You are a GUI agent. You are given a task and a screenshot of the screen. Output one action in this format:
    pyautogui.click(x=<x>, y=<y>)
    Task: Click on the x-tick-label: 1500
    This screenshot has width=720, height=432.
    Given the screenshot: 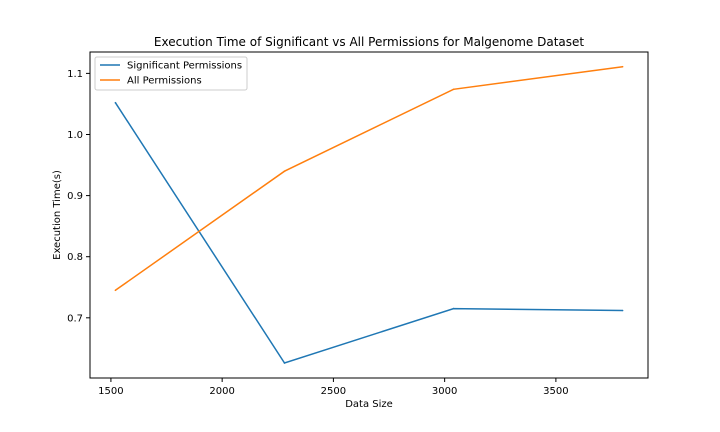 What is the action you would take?
    pyautogui.click(x=110, y=391)
    